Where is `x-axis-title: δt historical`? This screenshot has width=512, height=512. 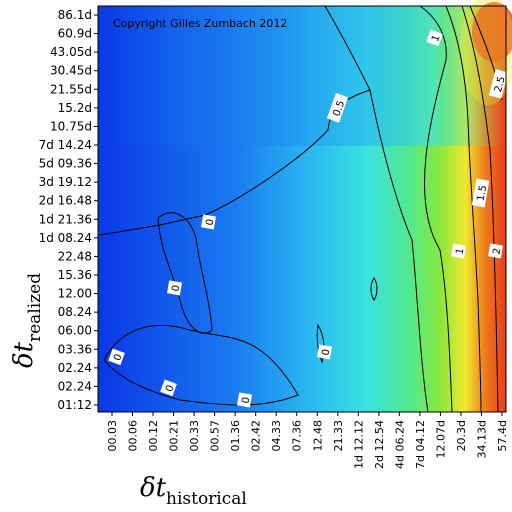 x-axis-title: δt historical is located at coordinates (193, 491).